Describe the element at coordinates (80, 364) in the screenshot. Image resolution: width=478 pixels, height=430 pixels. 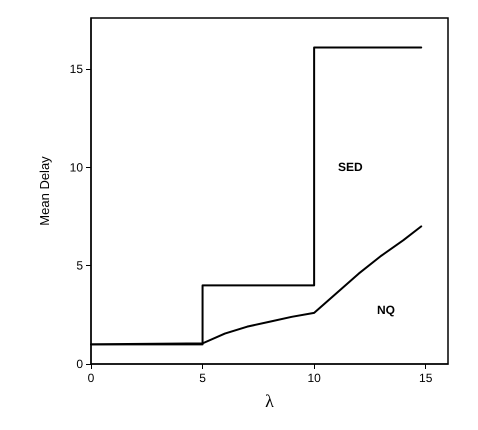
I see `y-tick-label: 0` at that location.